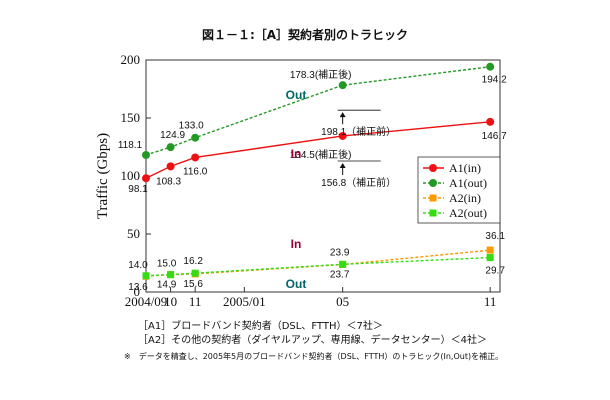 The image size is (610, 400). What do you see at coordinates (465, 168) in the screenshot?
I see `legend-label: A1(in)` at bounding box center [465, 168].